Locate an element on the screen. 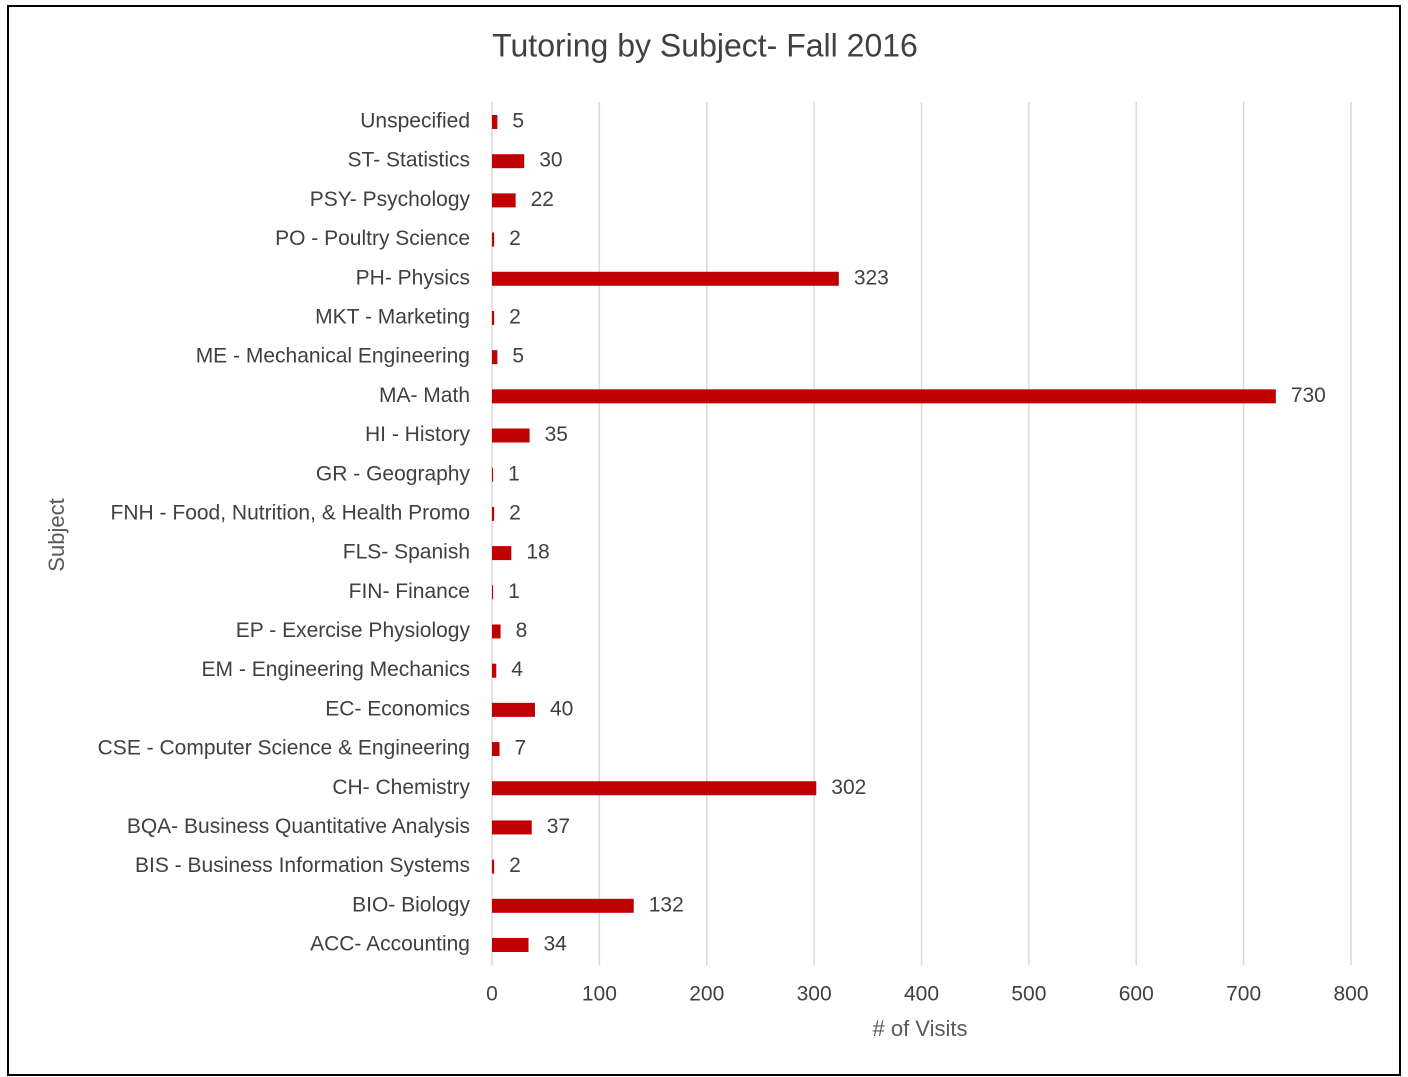 The image size is (1408, 1077). y-tick-label: PO - Poultry Science is located at coordinates (372, 238).